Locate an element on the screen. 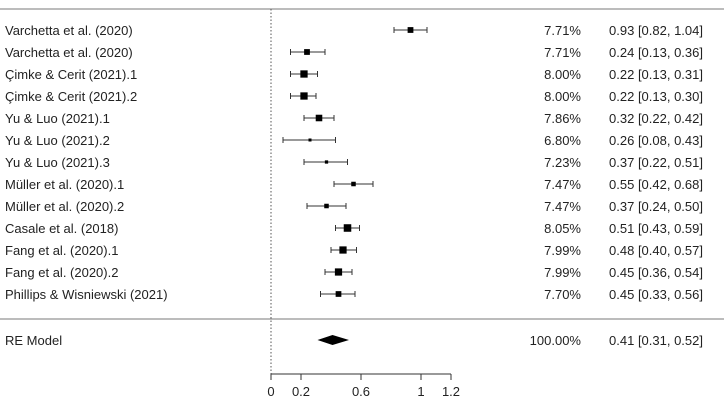  study-estimate: 0.93 [0.82, 1.04] is located at coordinates (656, 30).